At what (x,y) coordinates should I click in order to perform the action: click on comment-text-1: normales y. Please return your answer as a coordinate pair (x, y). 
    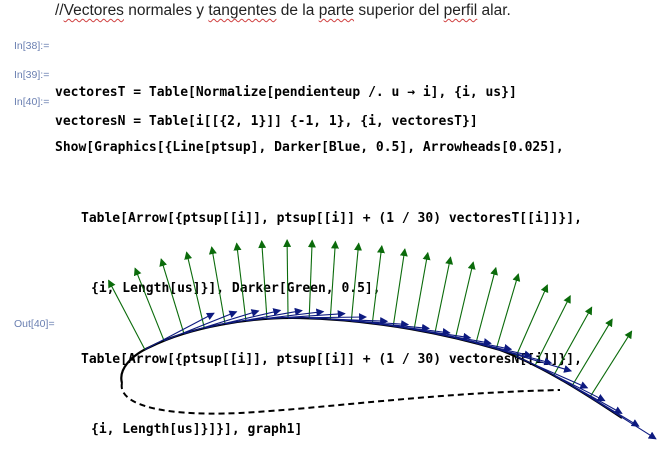
    Looking at the image, I should click on (166, 10).